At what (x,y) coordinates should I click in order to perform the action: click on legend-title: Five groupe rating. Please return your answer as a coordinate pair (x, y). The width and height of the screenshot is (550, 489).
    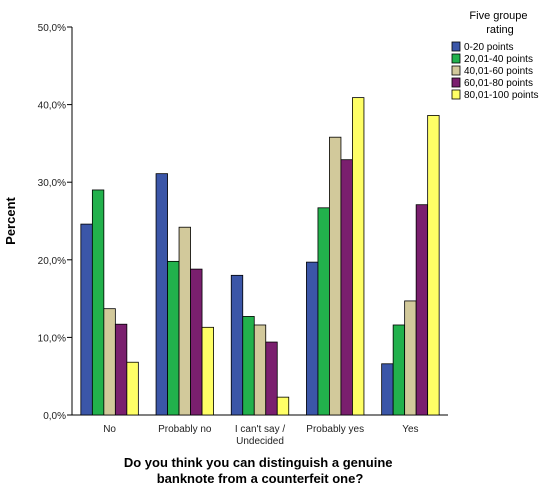
    Looking at the image, I should click on (499, 23).